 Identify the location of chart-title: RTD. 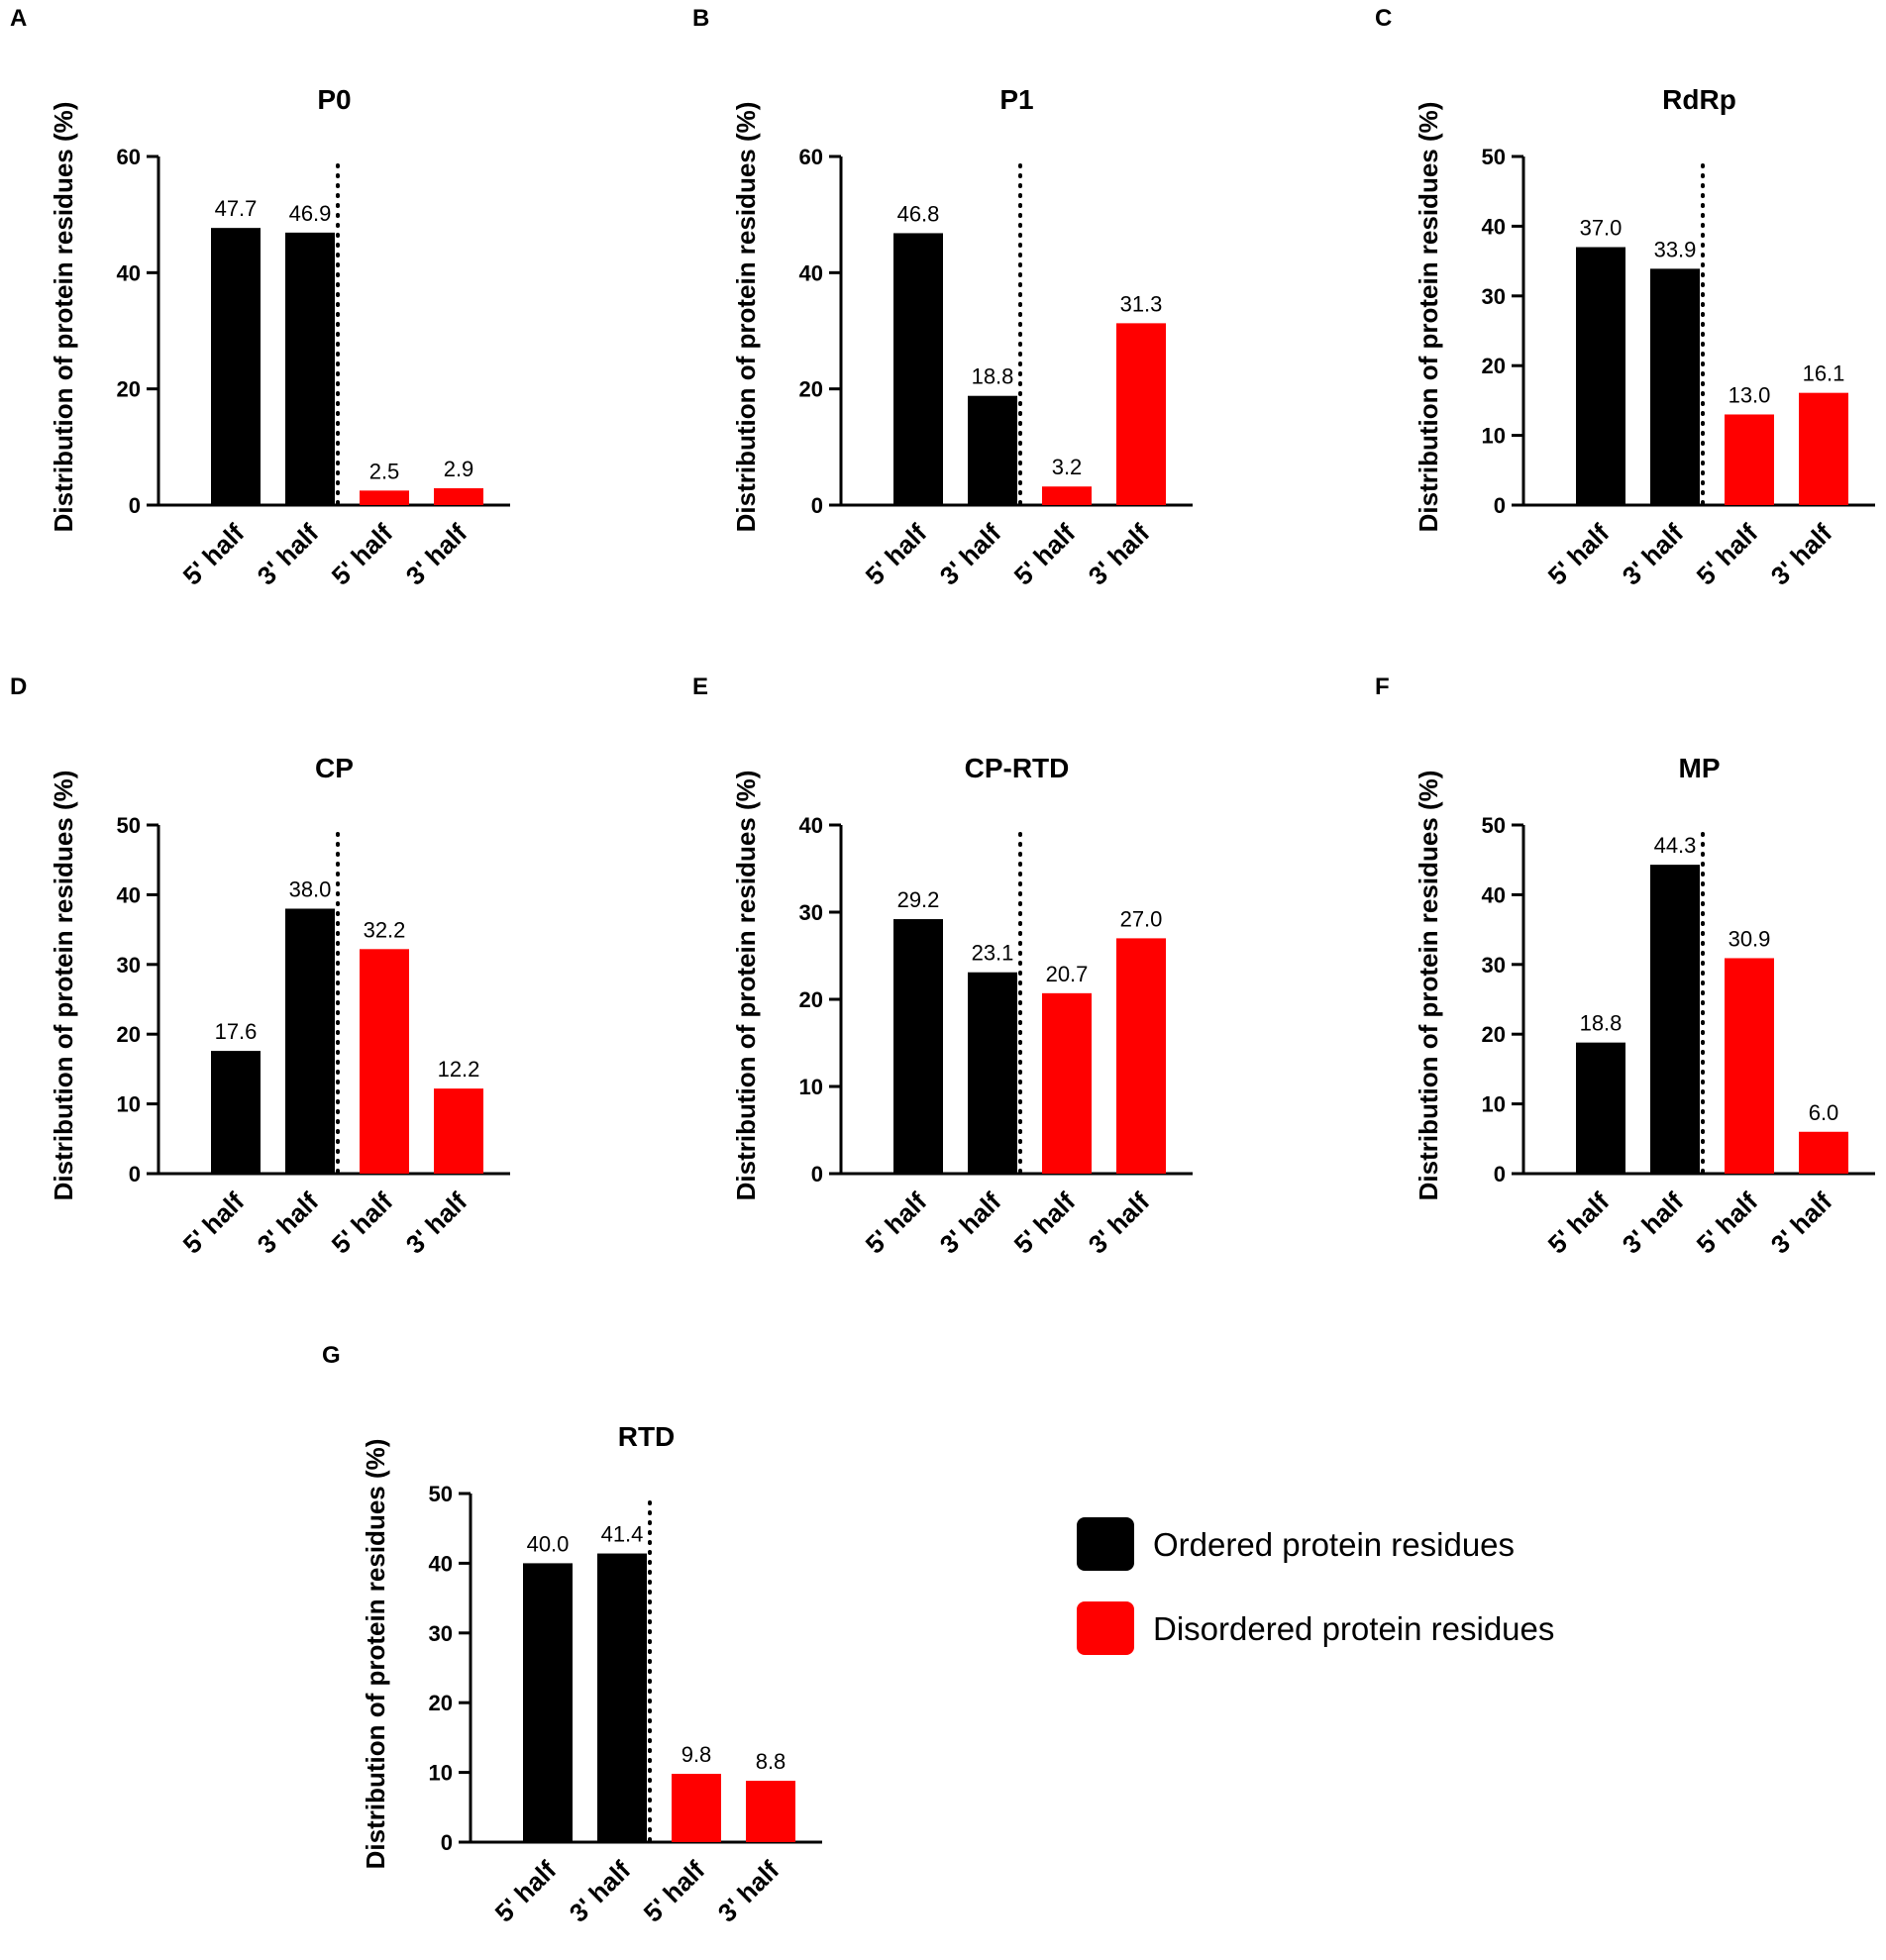
(647, 1436).